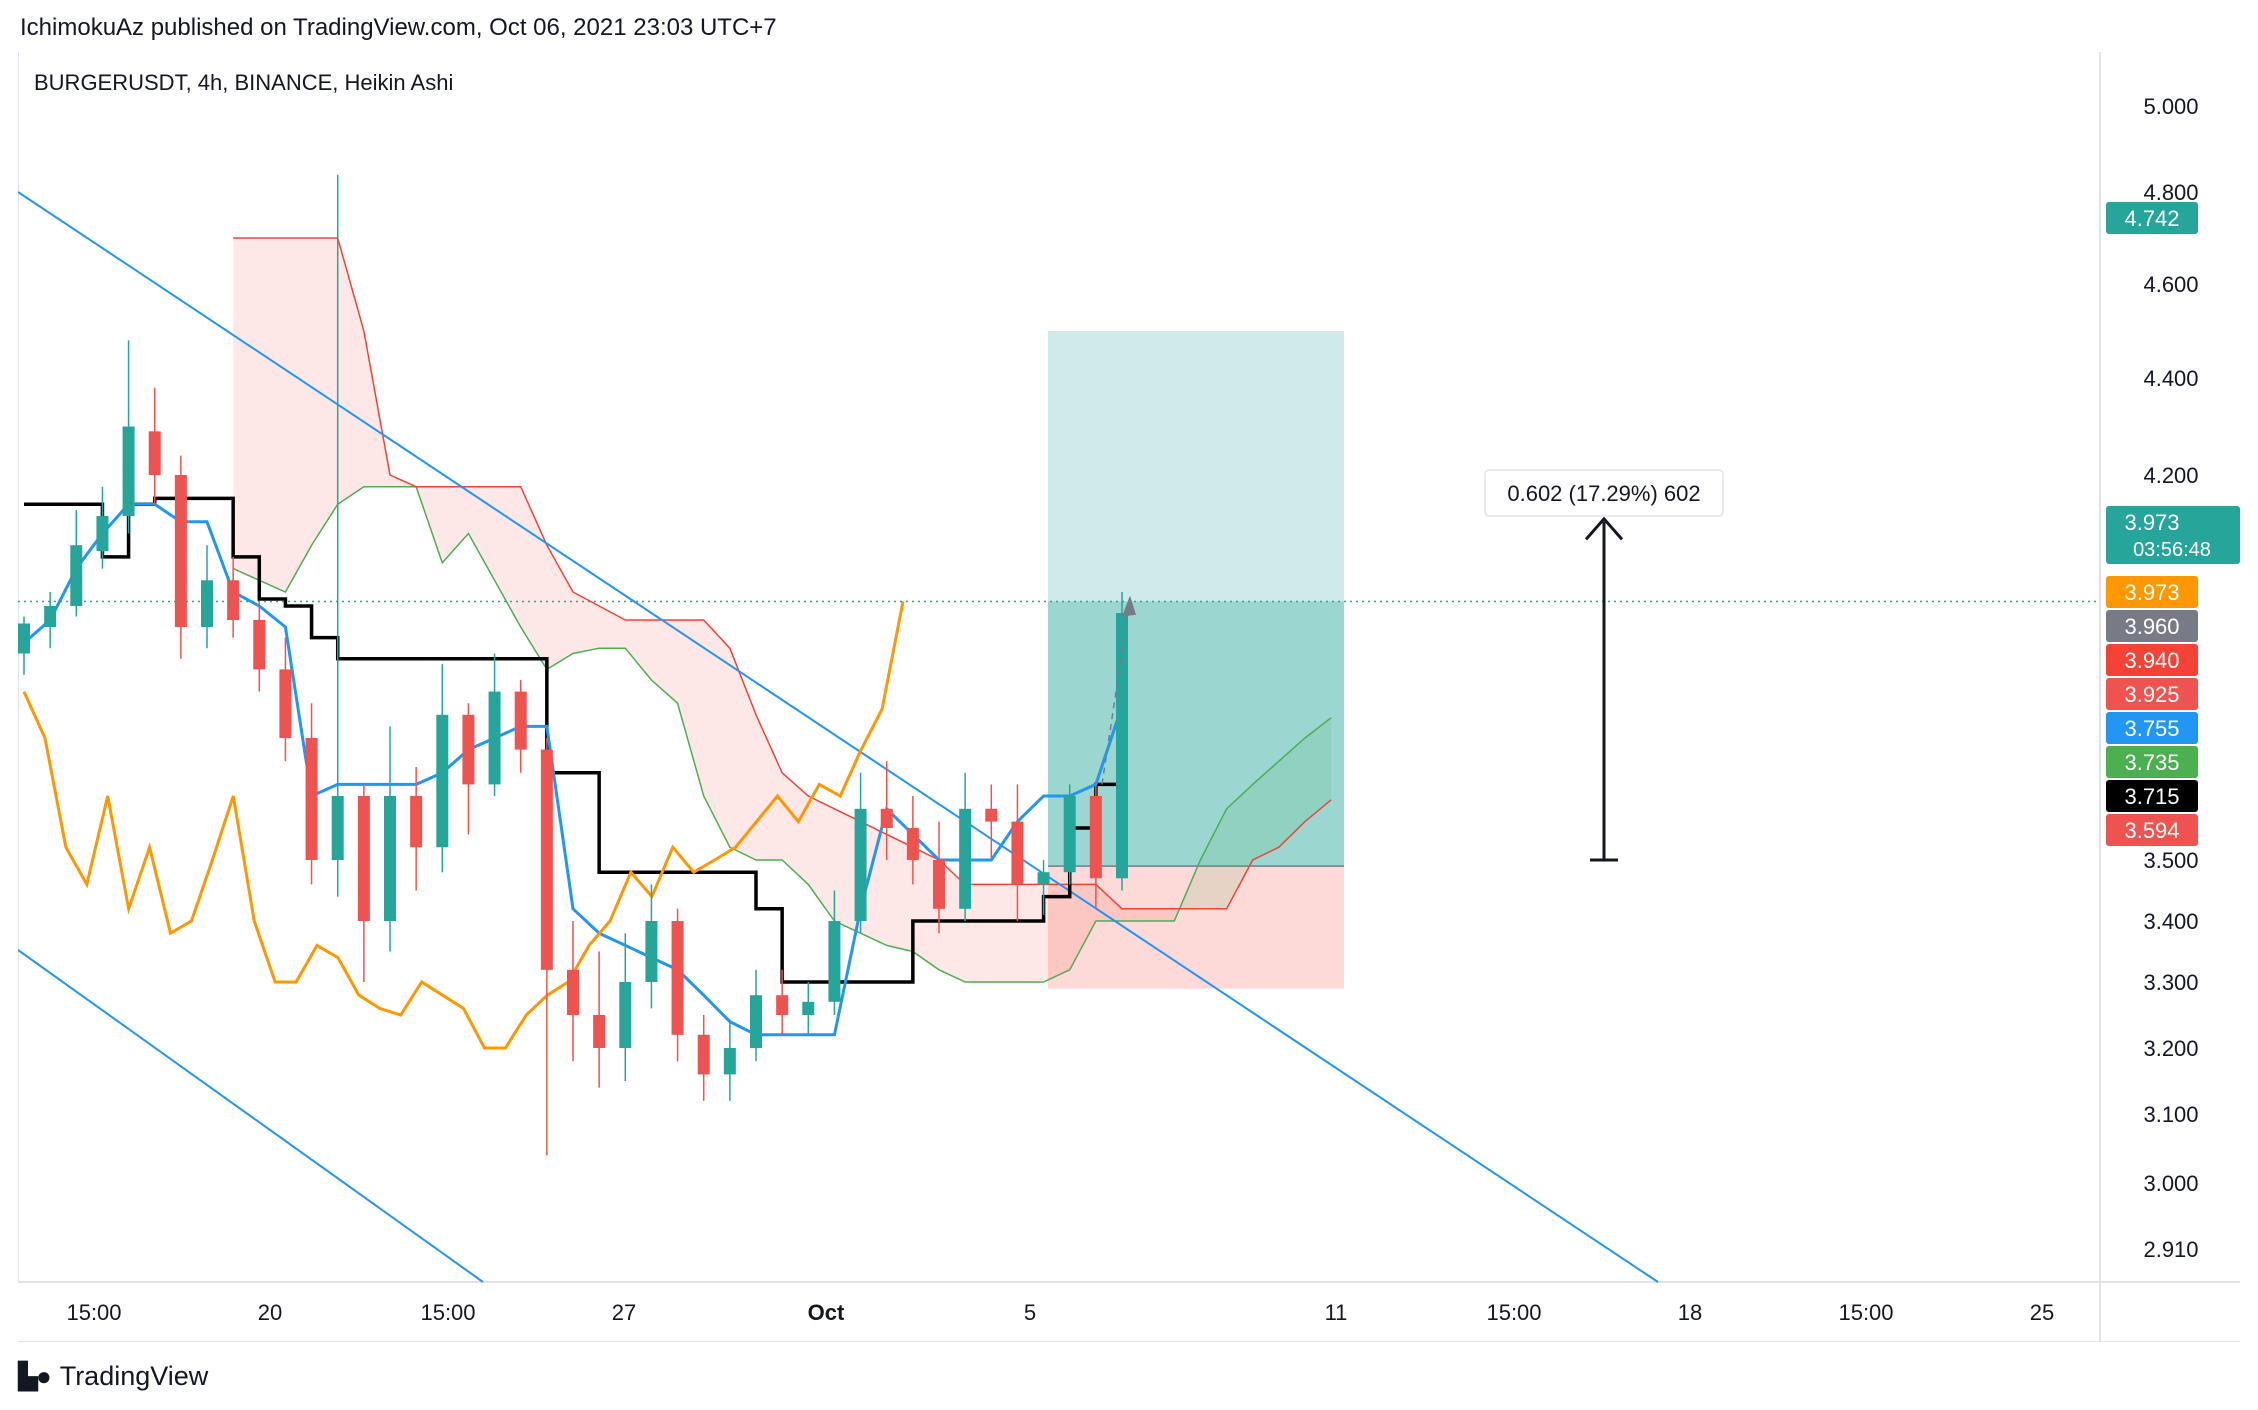 Image resolution: width=2258 pixels, height=1410 pixels. Describe the element at coordinates (1030, 1312) in the screenshot. I see `time-tick-label: 5` at that location.